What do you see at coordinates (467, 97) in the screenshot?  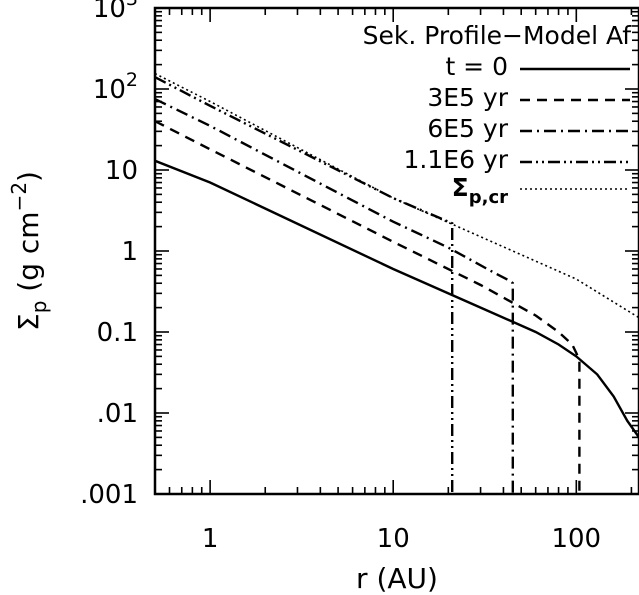 I see `legend-label-3e5: 3E5 yr` at bounding box center [467, 97].